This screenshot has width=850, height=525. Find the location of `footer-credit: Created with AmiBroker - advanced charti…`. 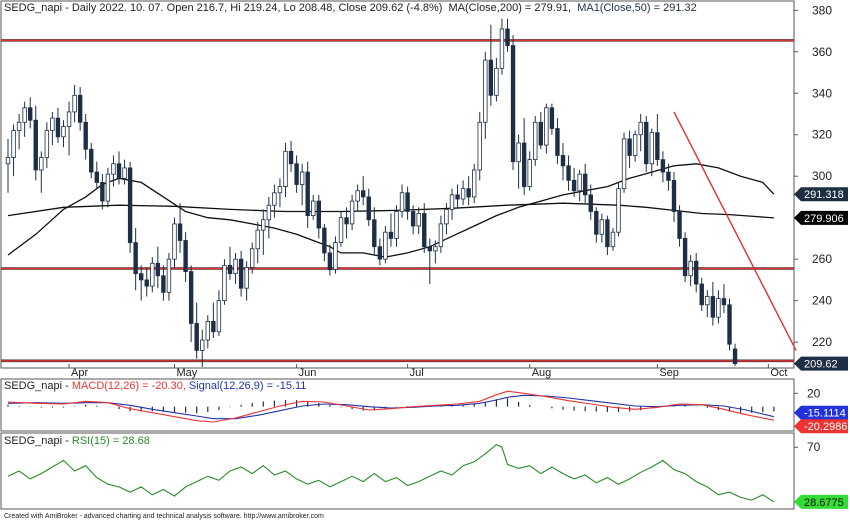

footer-credit: Created with AmiBroker - advanced charti… is located at coordinates (164, 516).